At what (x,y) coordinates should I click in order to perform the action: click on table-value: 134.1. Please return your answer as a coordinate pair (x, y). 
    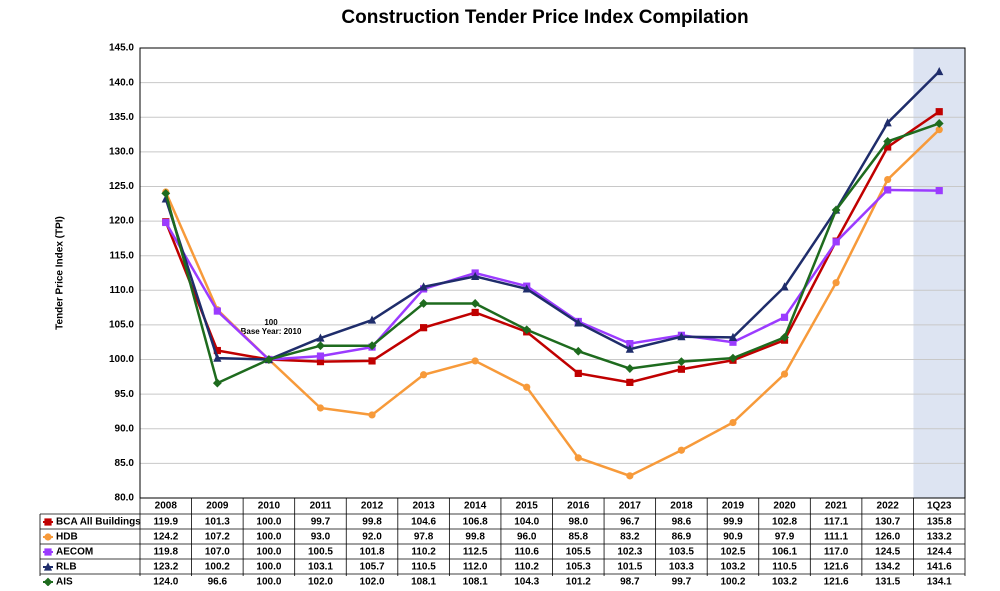
    Looking at the image, I should click on (939, 581).